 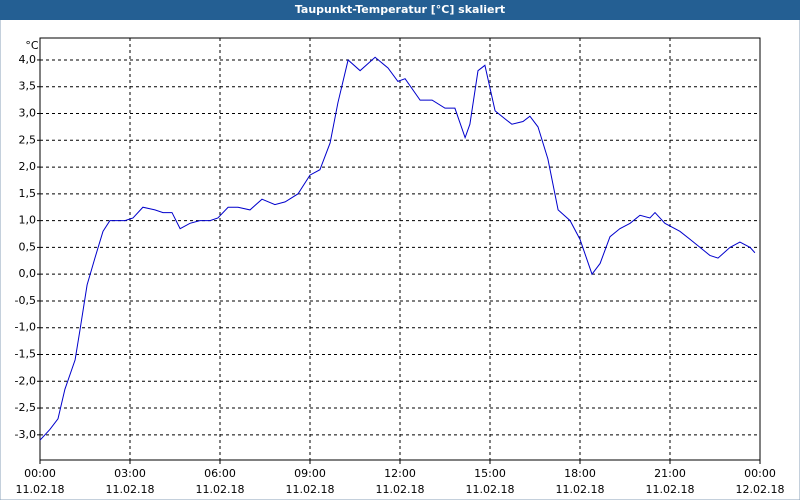 I want to click on title-bar, so click(x=400, y=10).